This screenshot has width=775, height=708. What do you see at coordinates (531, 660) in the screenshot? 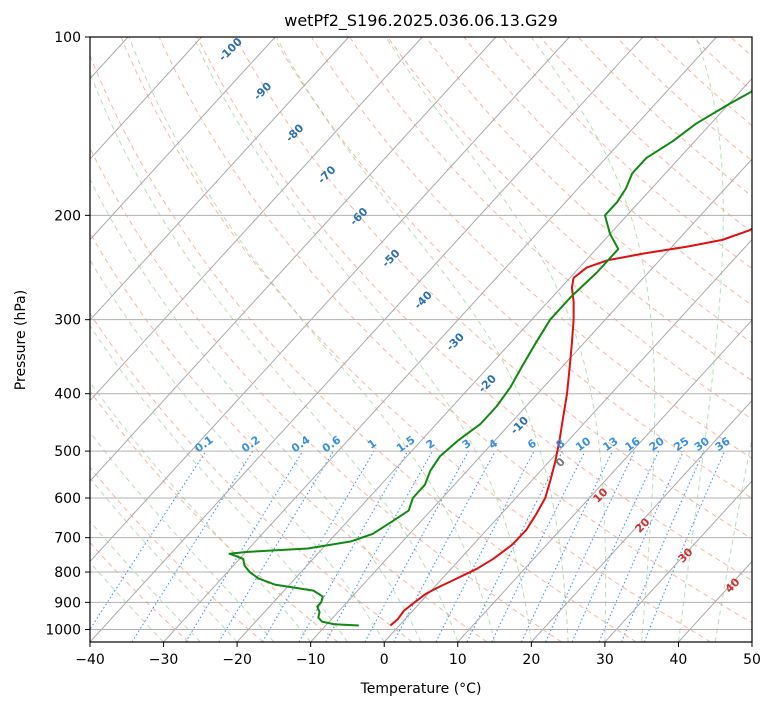
I see `x-tick-label: 20` at bounding box center [531, 660].